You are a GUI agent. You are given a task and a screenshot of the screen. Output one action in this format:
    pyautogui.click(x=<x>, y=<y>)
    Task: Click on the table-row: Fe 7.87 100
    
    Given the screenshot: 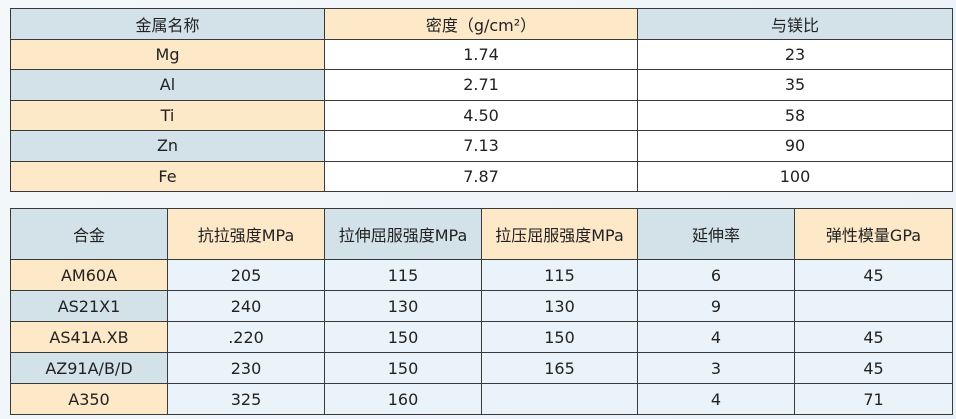 What is the action you would take?
    pyautogui.click(x=481, y=176)
    